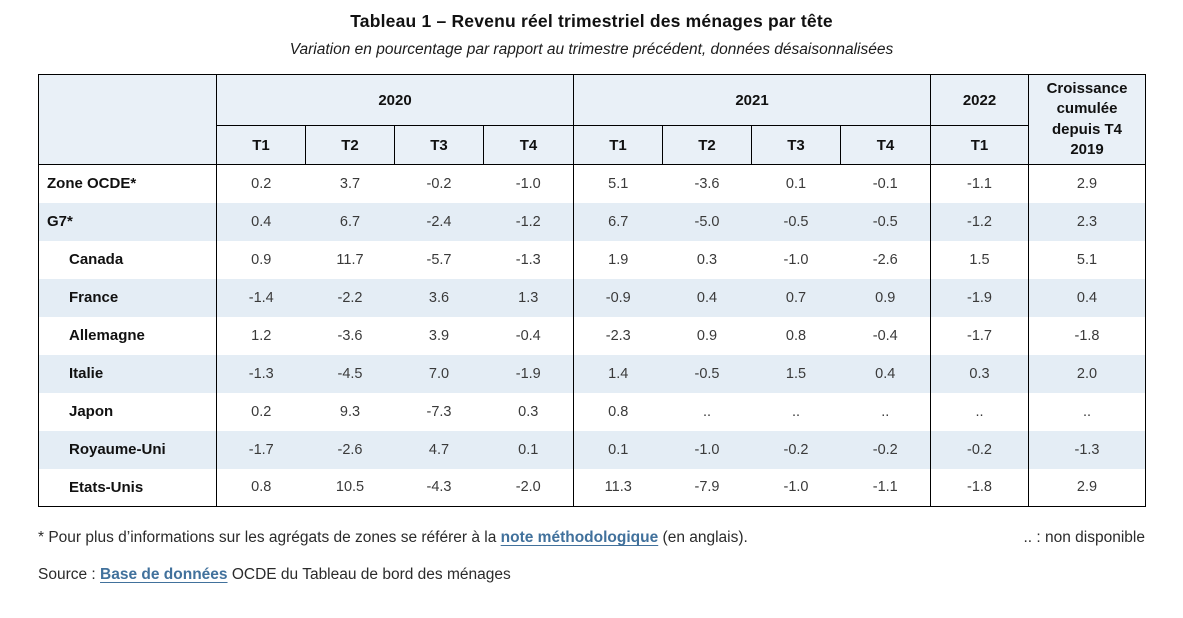  What do you see at coordinates (979, 100) in the screenshot?
I see `col-group-2022: 2022` at bounding box center [979, 100].